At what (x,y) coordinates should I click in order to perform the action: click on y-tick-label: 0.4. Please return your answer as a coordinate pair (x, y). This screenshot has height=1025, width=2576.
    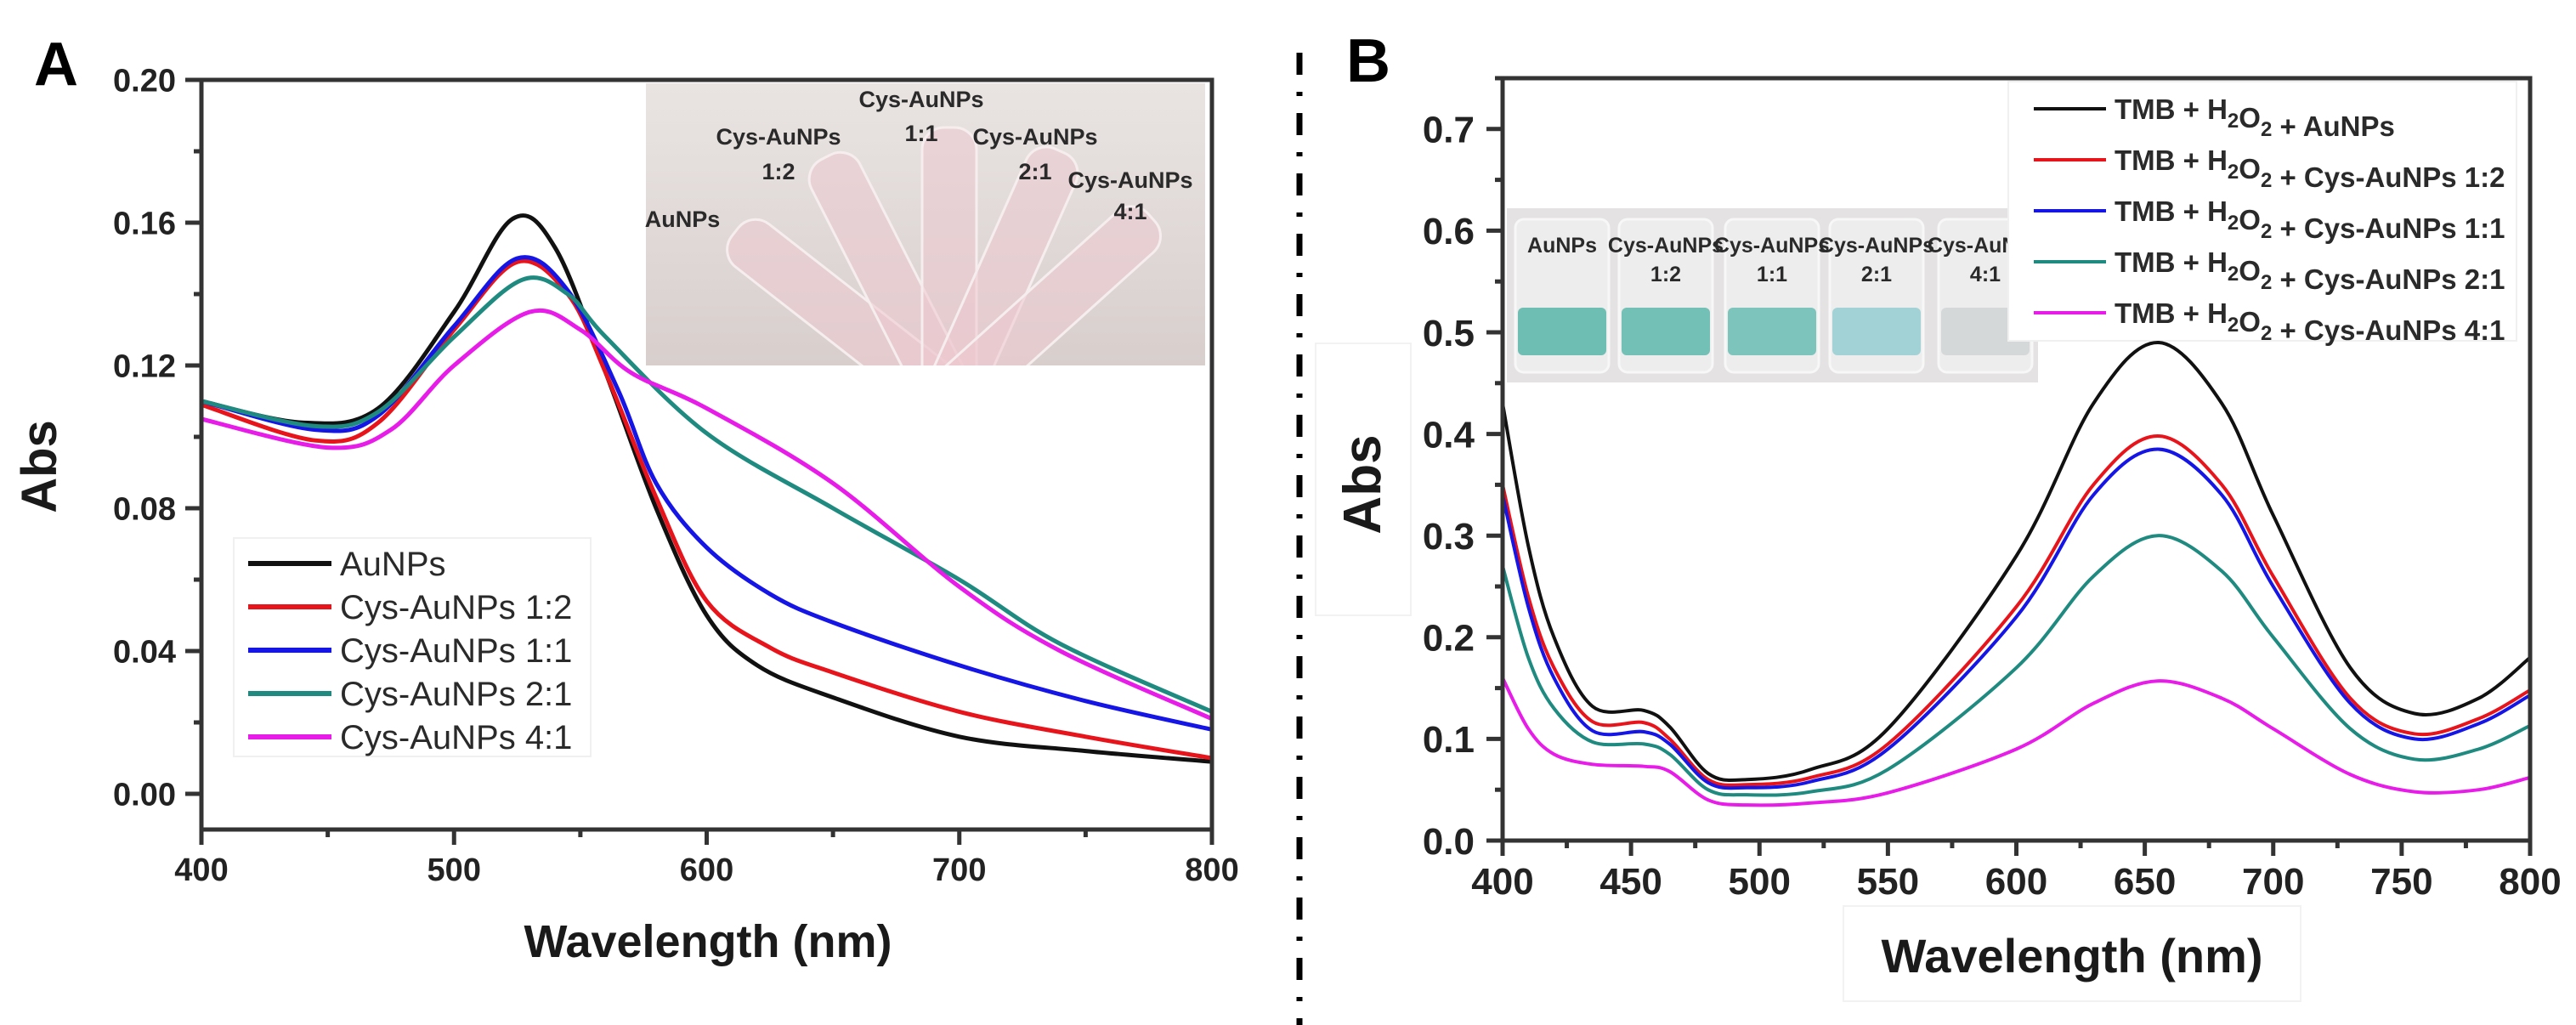
    Looking at the image, I should click on (1449, 435).